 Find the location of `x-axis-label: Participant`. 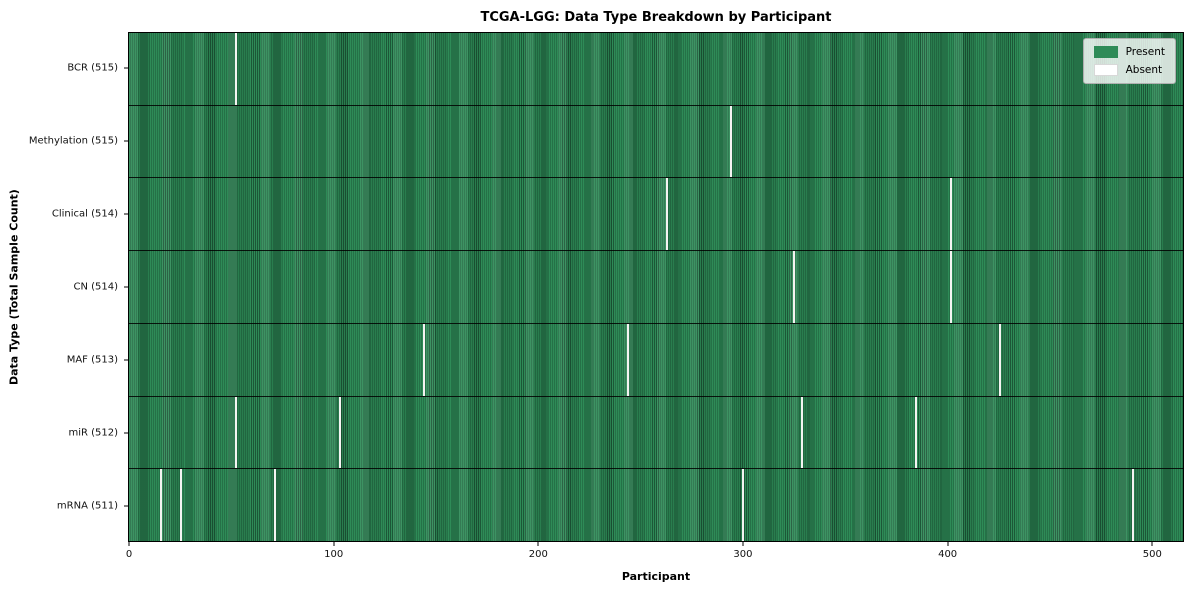

x-axis-label: Participant is located at coordinates (656, 576).